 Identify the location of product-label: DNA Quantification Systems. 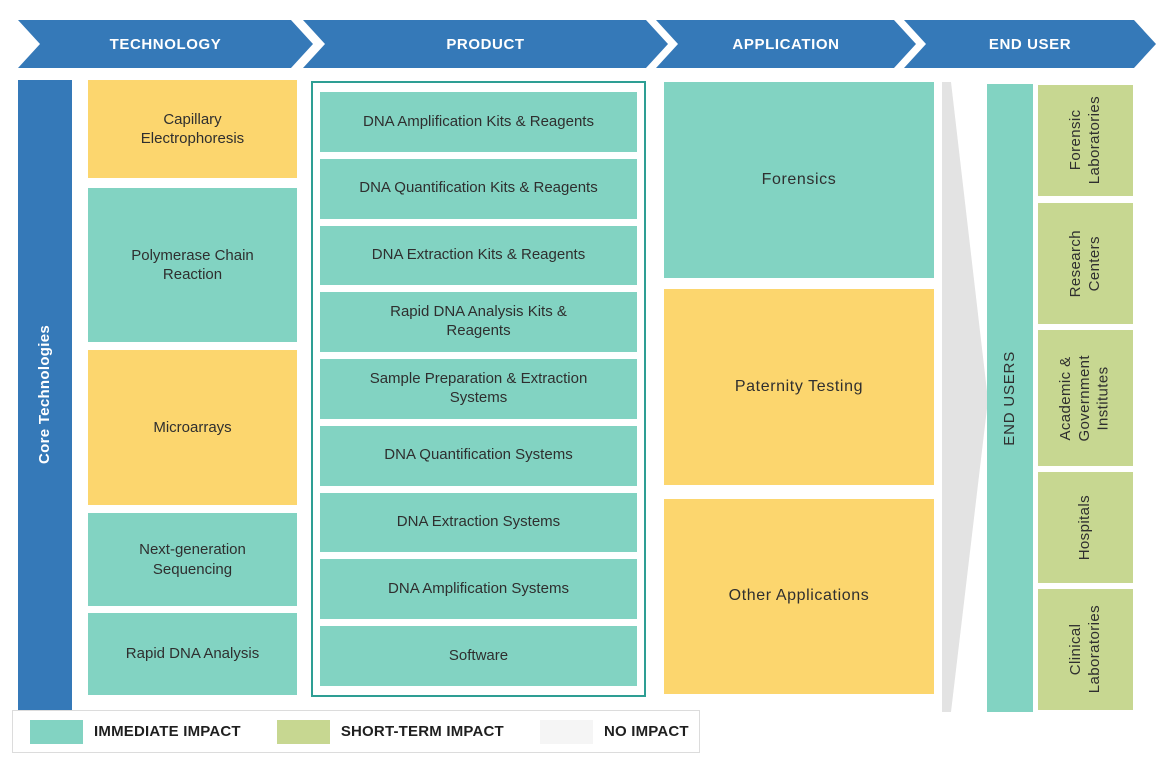
(478, 455).